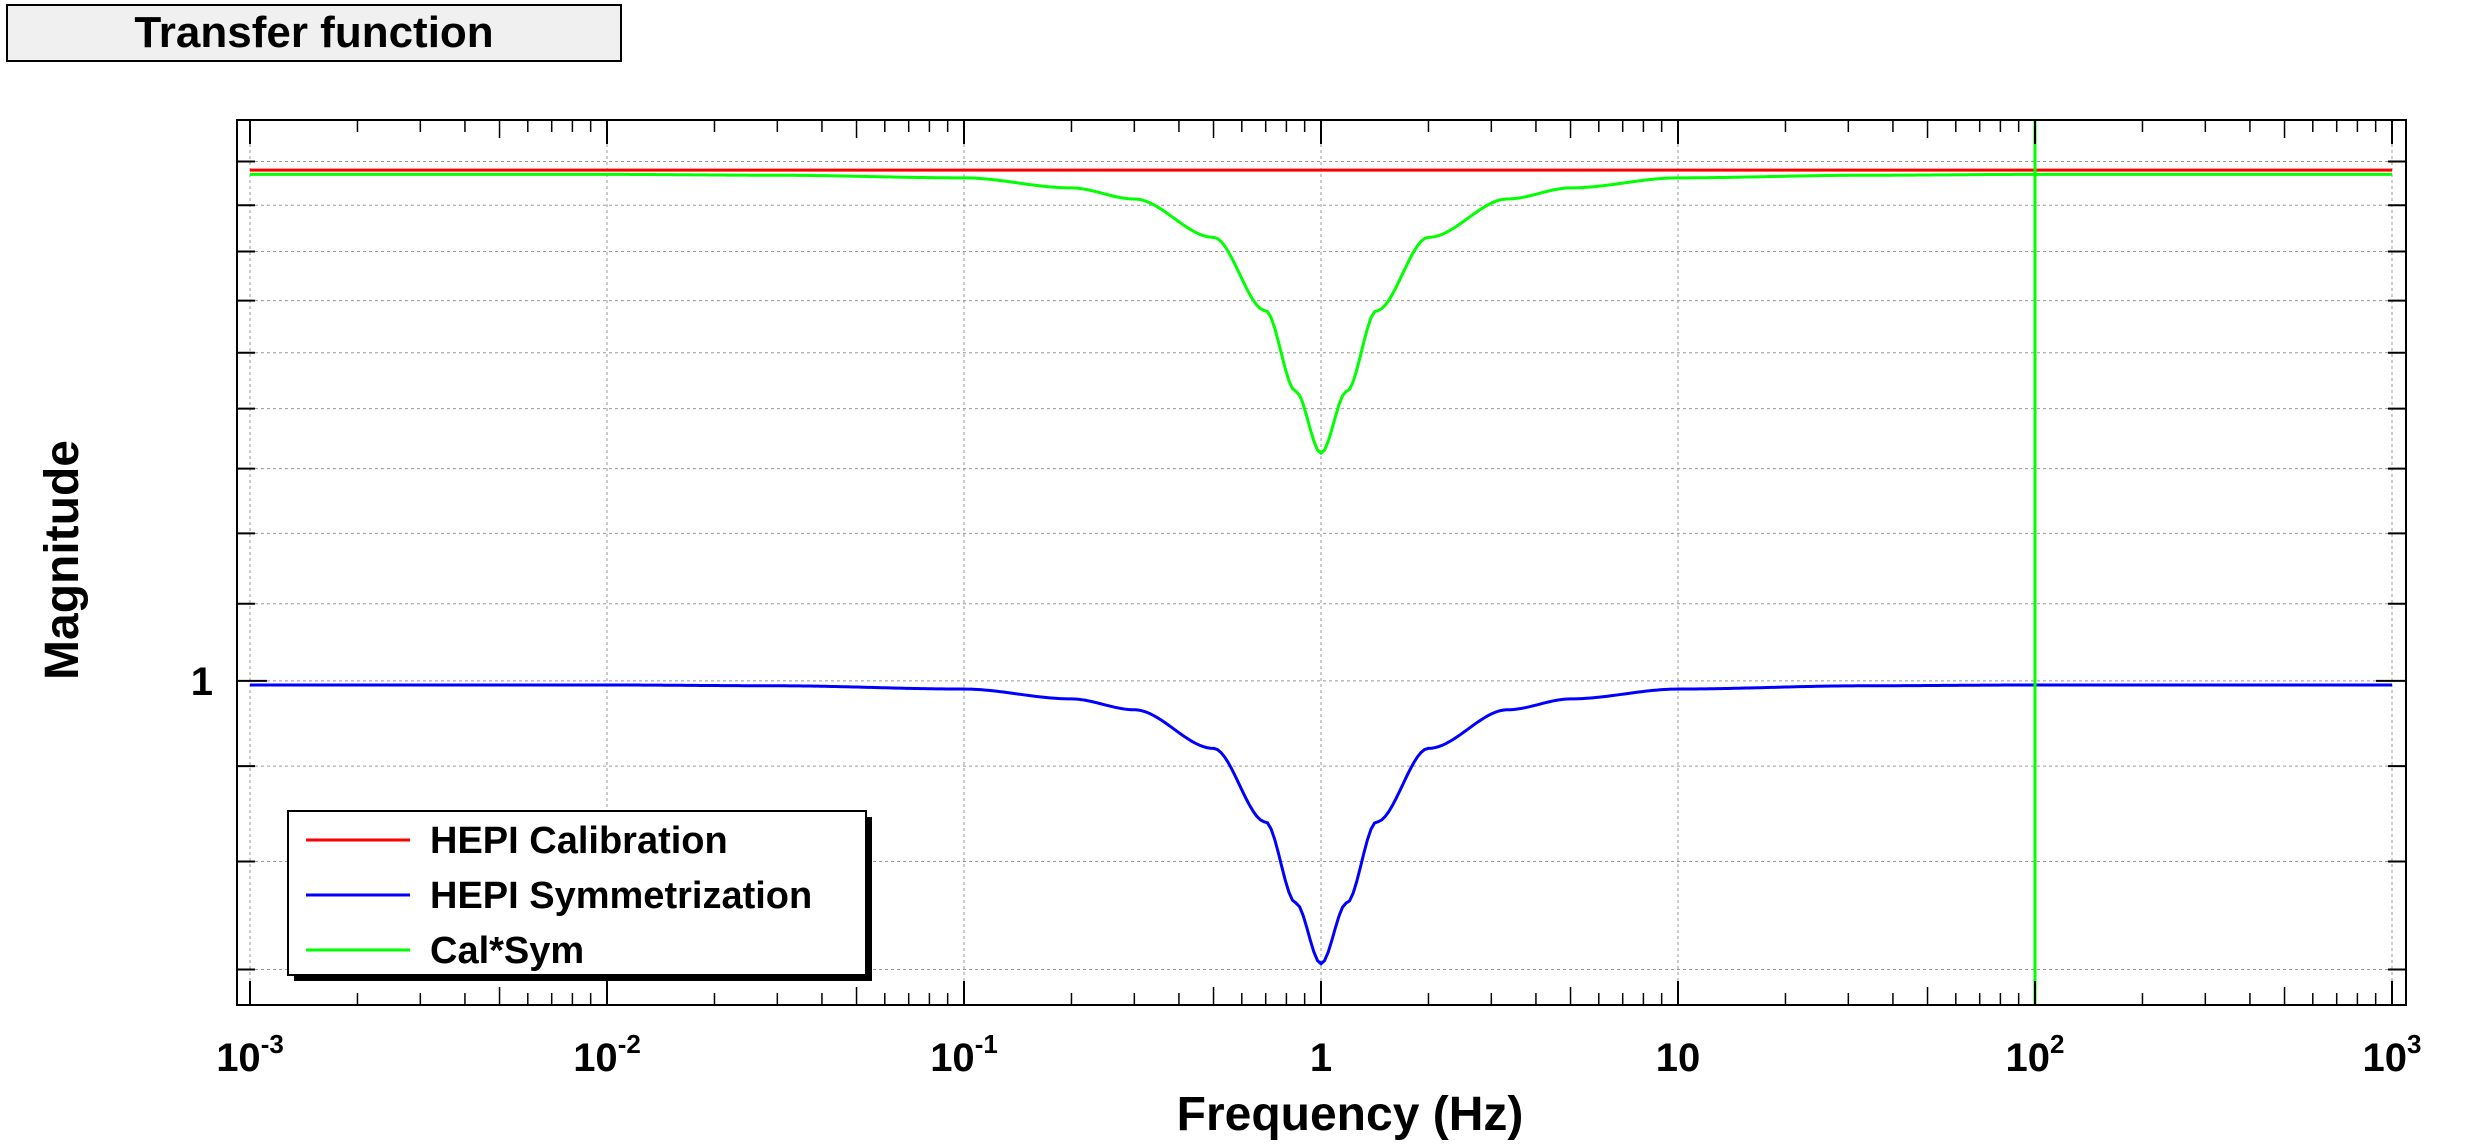 The width and height of the screenshot is (2467, 1146). Describe the element at coordinates (250, 1054) in the screenshot. I see `x-tick-label: 10⁻³` at that location.